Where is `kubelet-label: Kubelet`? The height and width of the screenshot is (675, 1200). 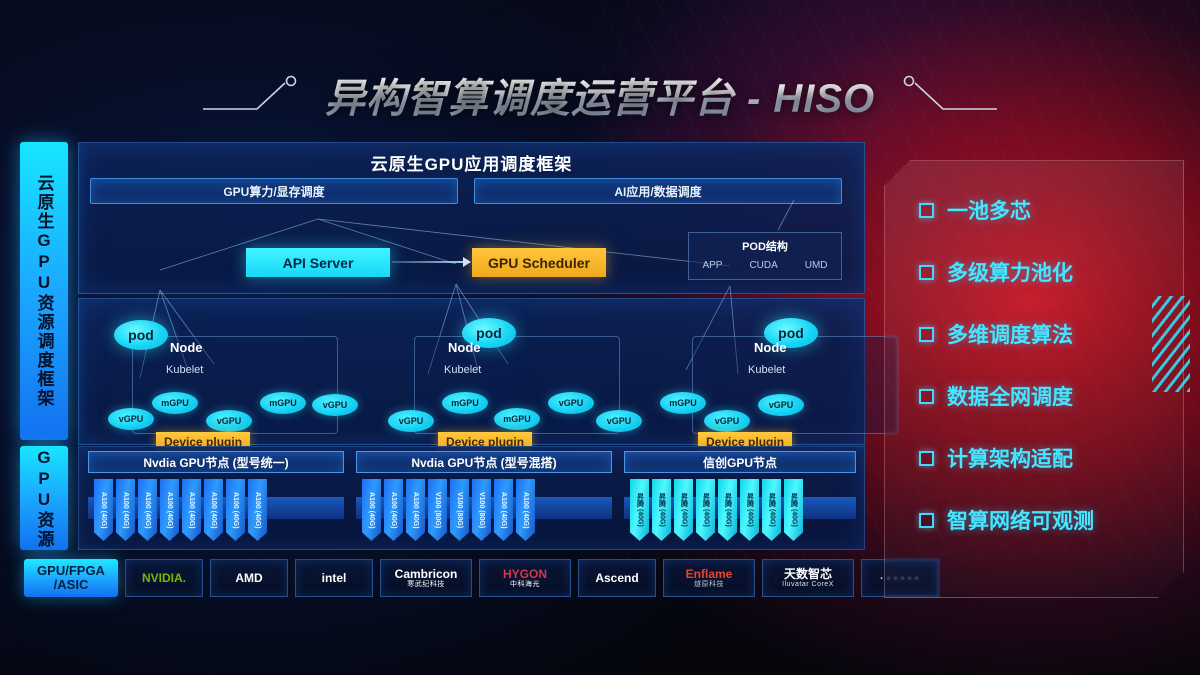
kubelet-label: Kubelet is located at coordinates (767, 370).